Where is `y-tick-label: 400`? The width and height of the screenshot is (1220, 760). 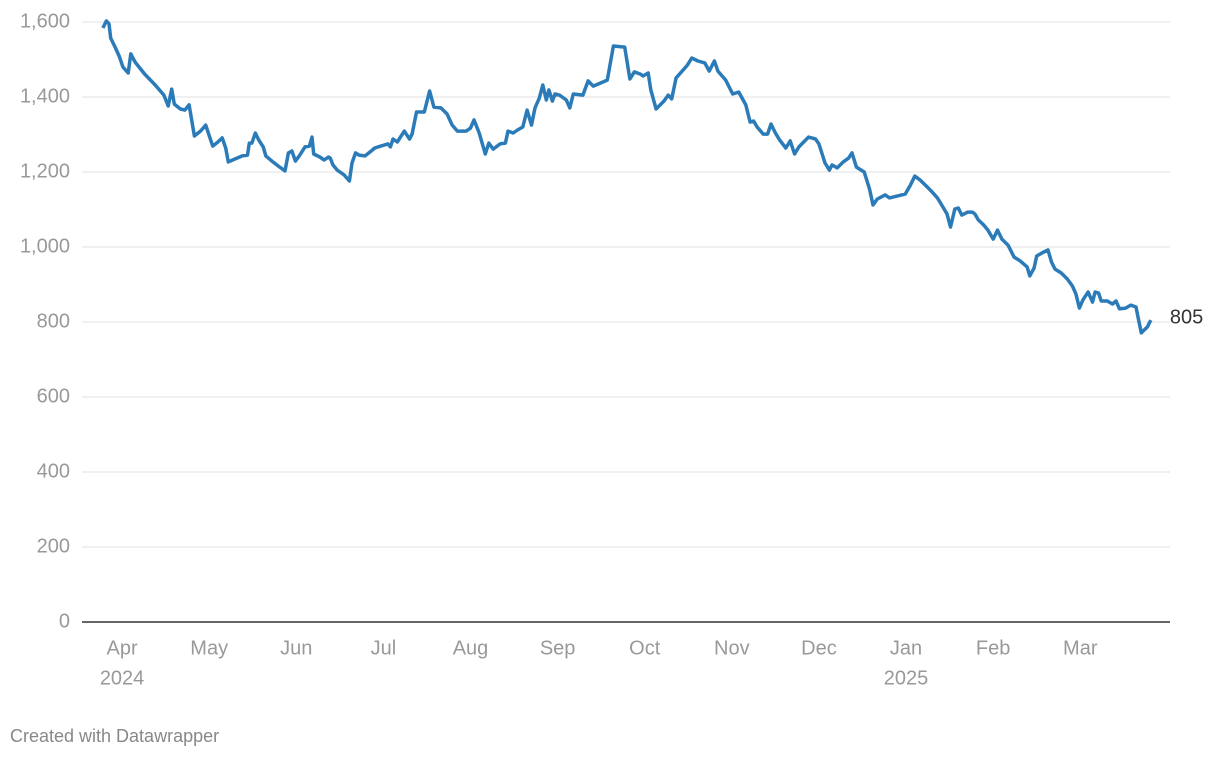
y-tick-label: 400 is located at coordinates (53, 471).